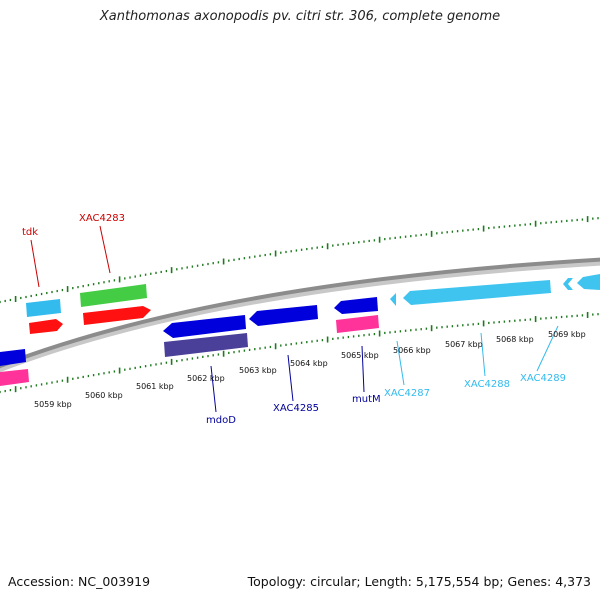 This screenshot has width=600, height=600. Describe the element at coordinates (258, 370) in the screenshot. I see `scale-label: 5063 kbp` at that location.